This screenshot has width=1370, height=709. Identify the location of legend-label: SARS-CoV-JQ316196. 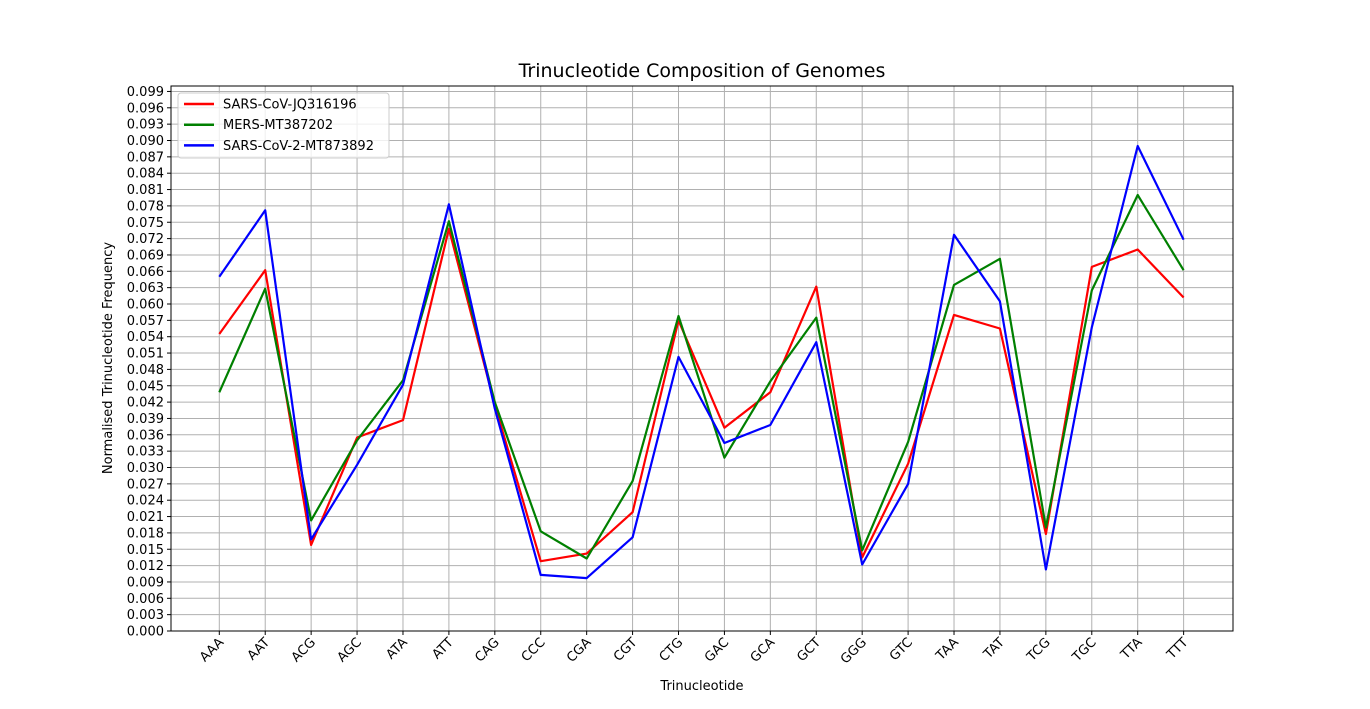
(290, 105).